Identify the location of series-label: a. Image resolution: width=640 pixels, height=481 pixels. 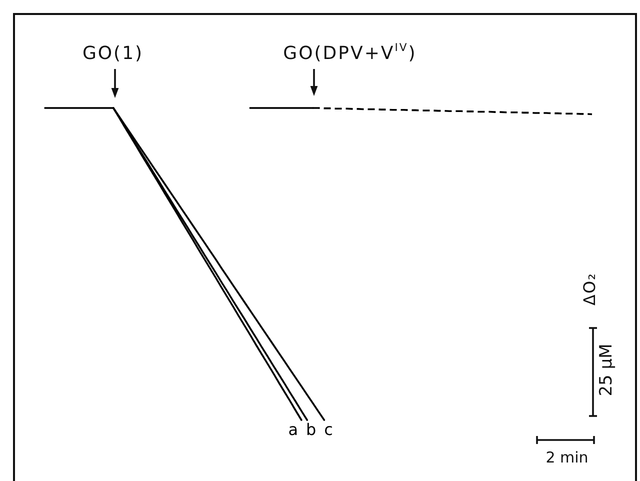
(293, 430).